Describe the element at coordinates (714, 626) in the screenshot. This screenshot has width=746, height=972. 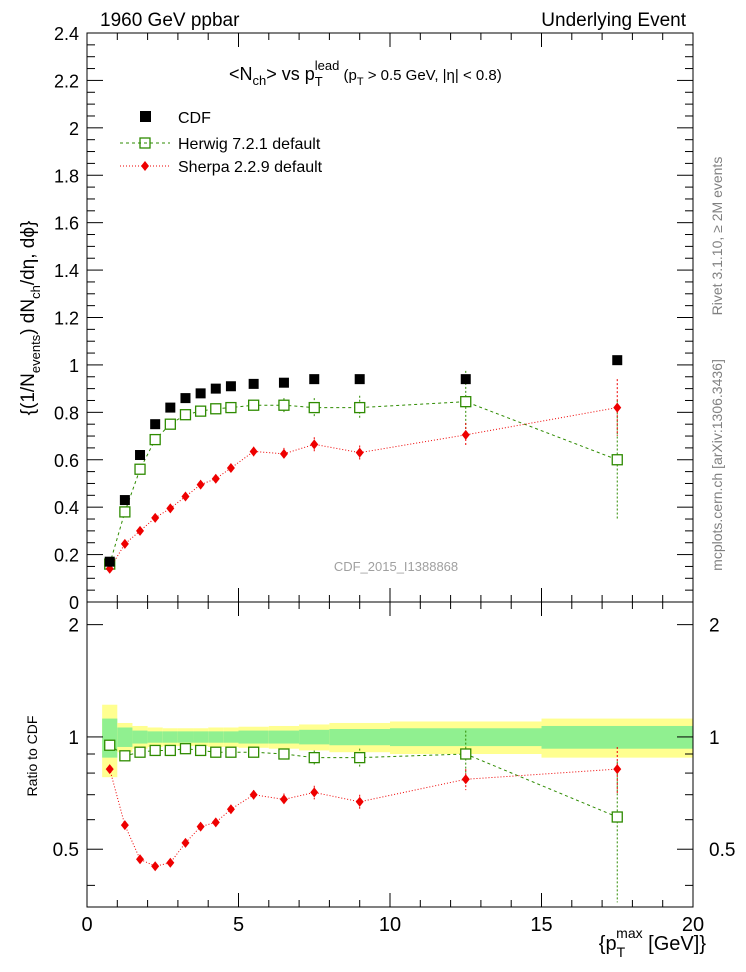
I see `ratio-y-tick-label-right: 2` at that location.